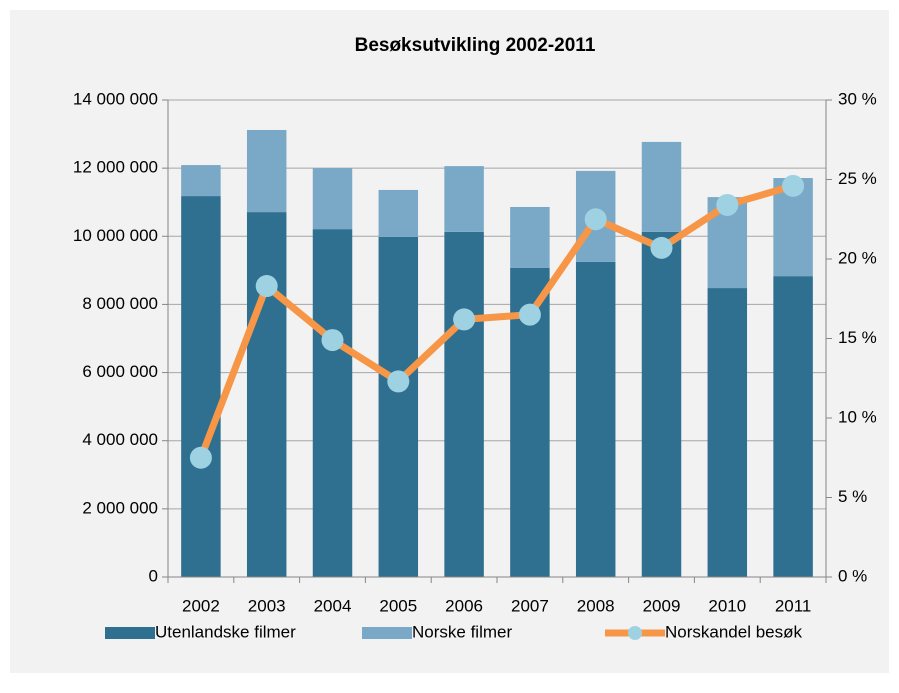  I want to click on y2-tick-label: 5 %, so click(852, 496).